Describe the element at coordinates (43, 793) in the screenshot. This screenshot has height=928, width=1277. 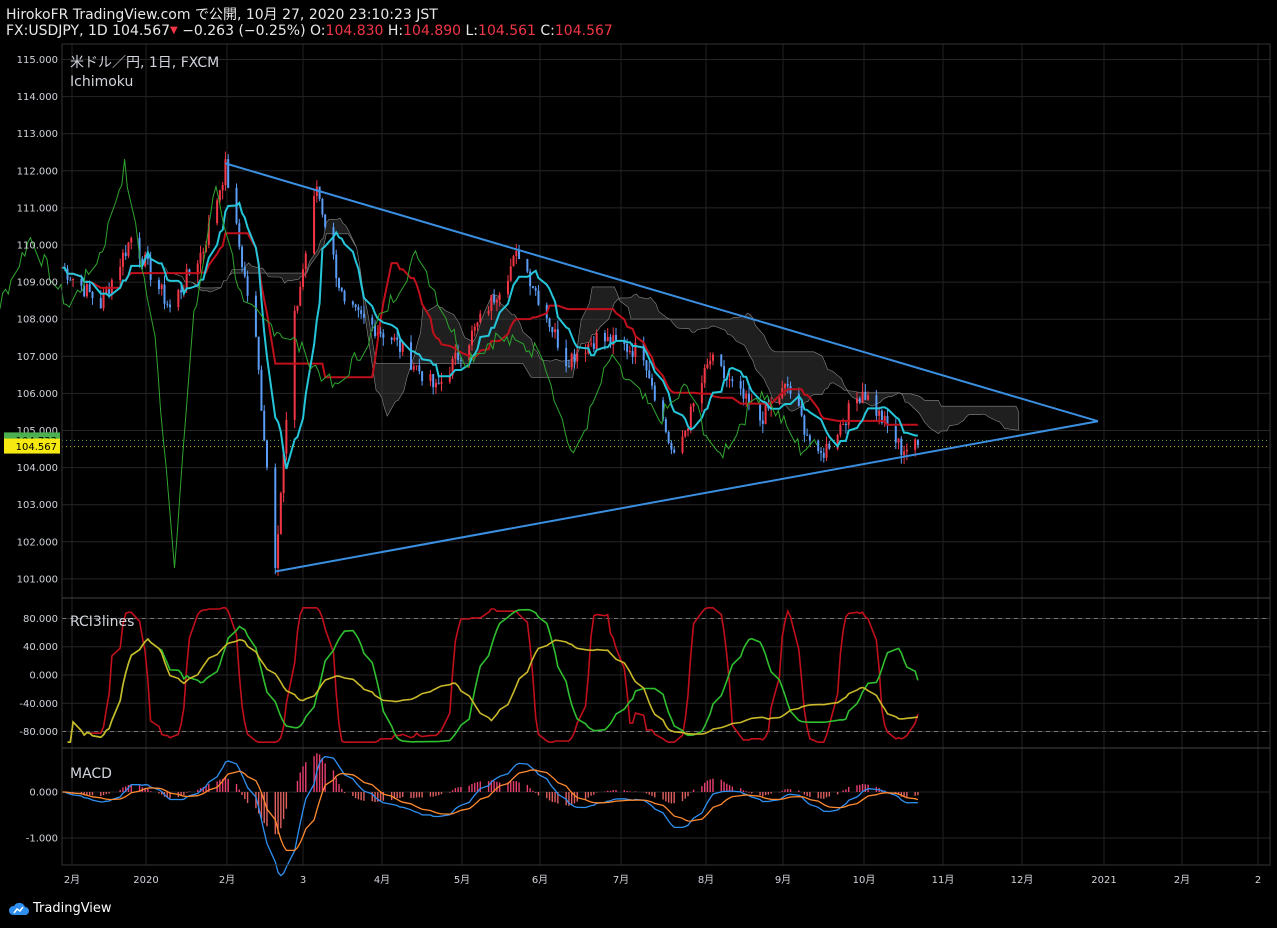
I see `macd-tick-label: 0.000` at that location.